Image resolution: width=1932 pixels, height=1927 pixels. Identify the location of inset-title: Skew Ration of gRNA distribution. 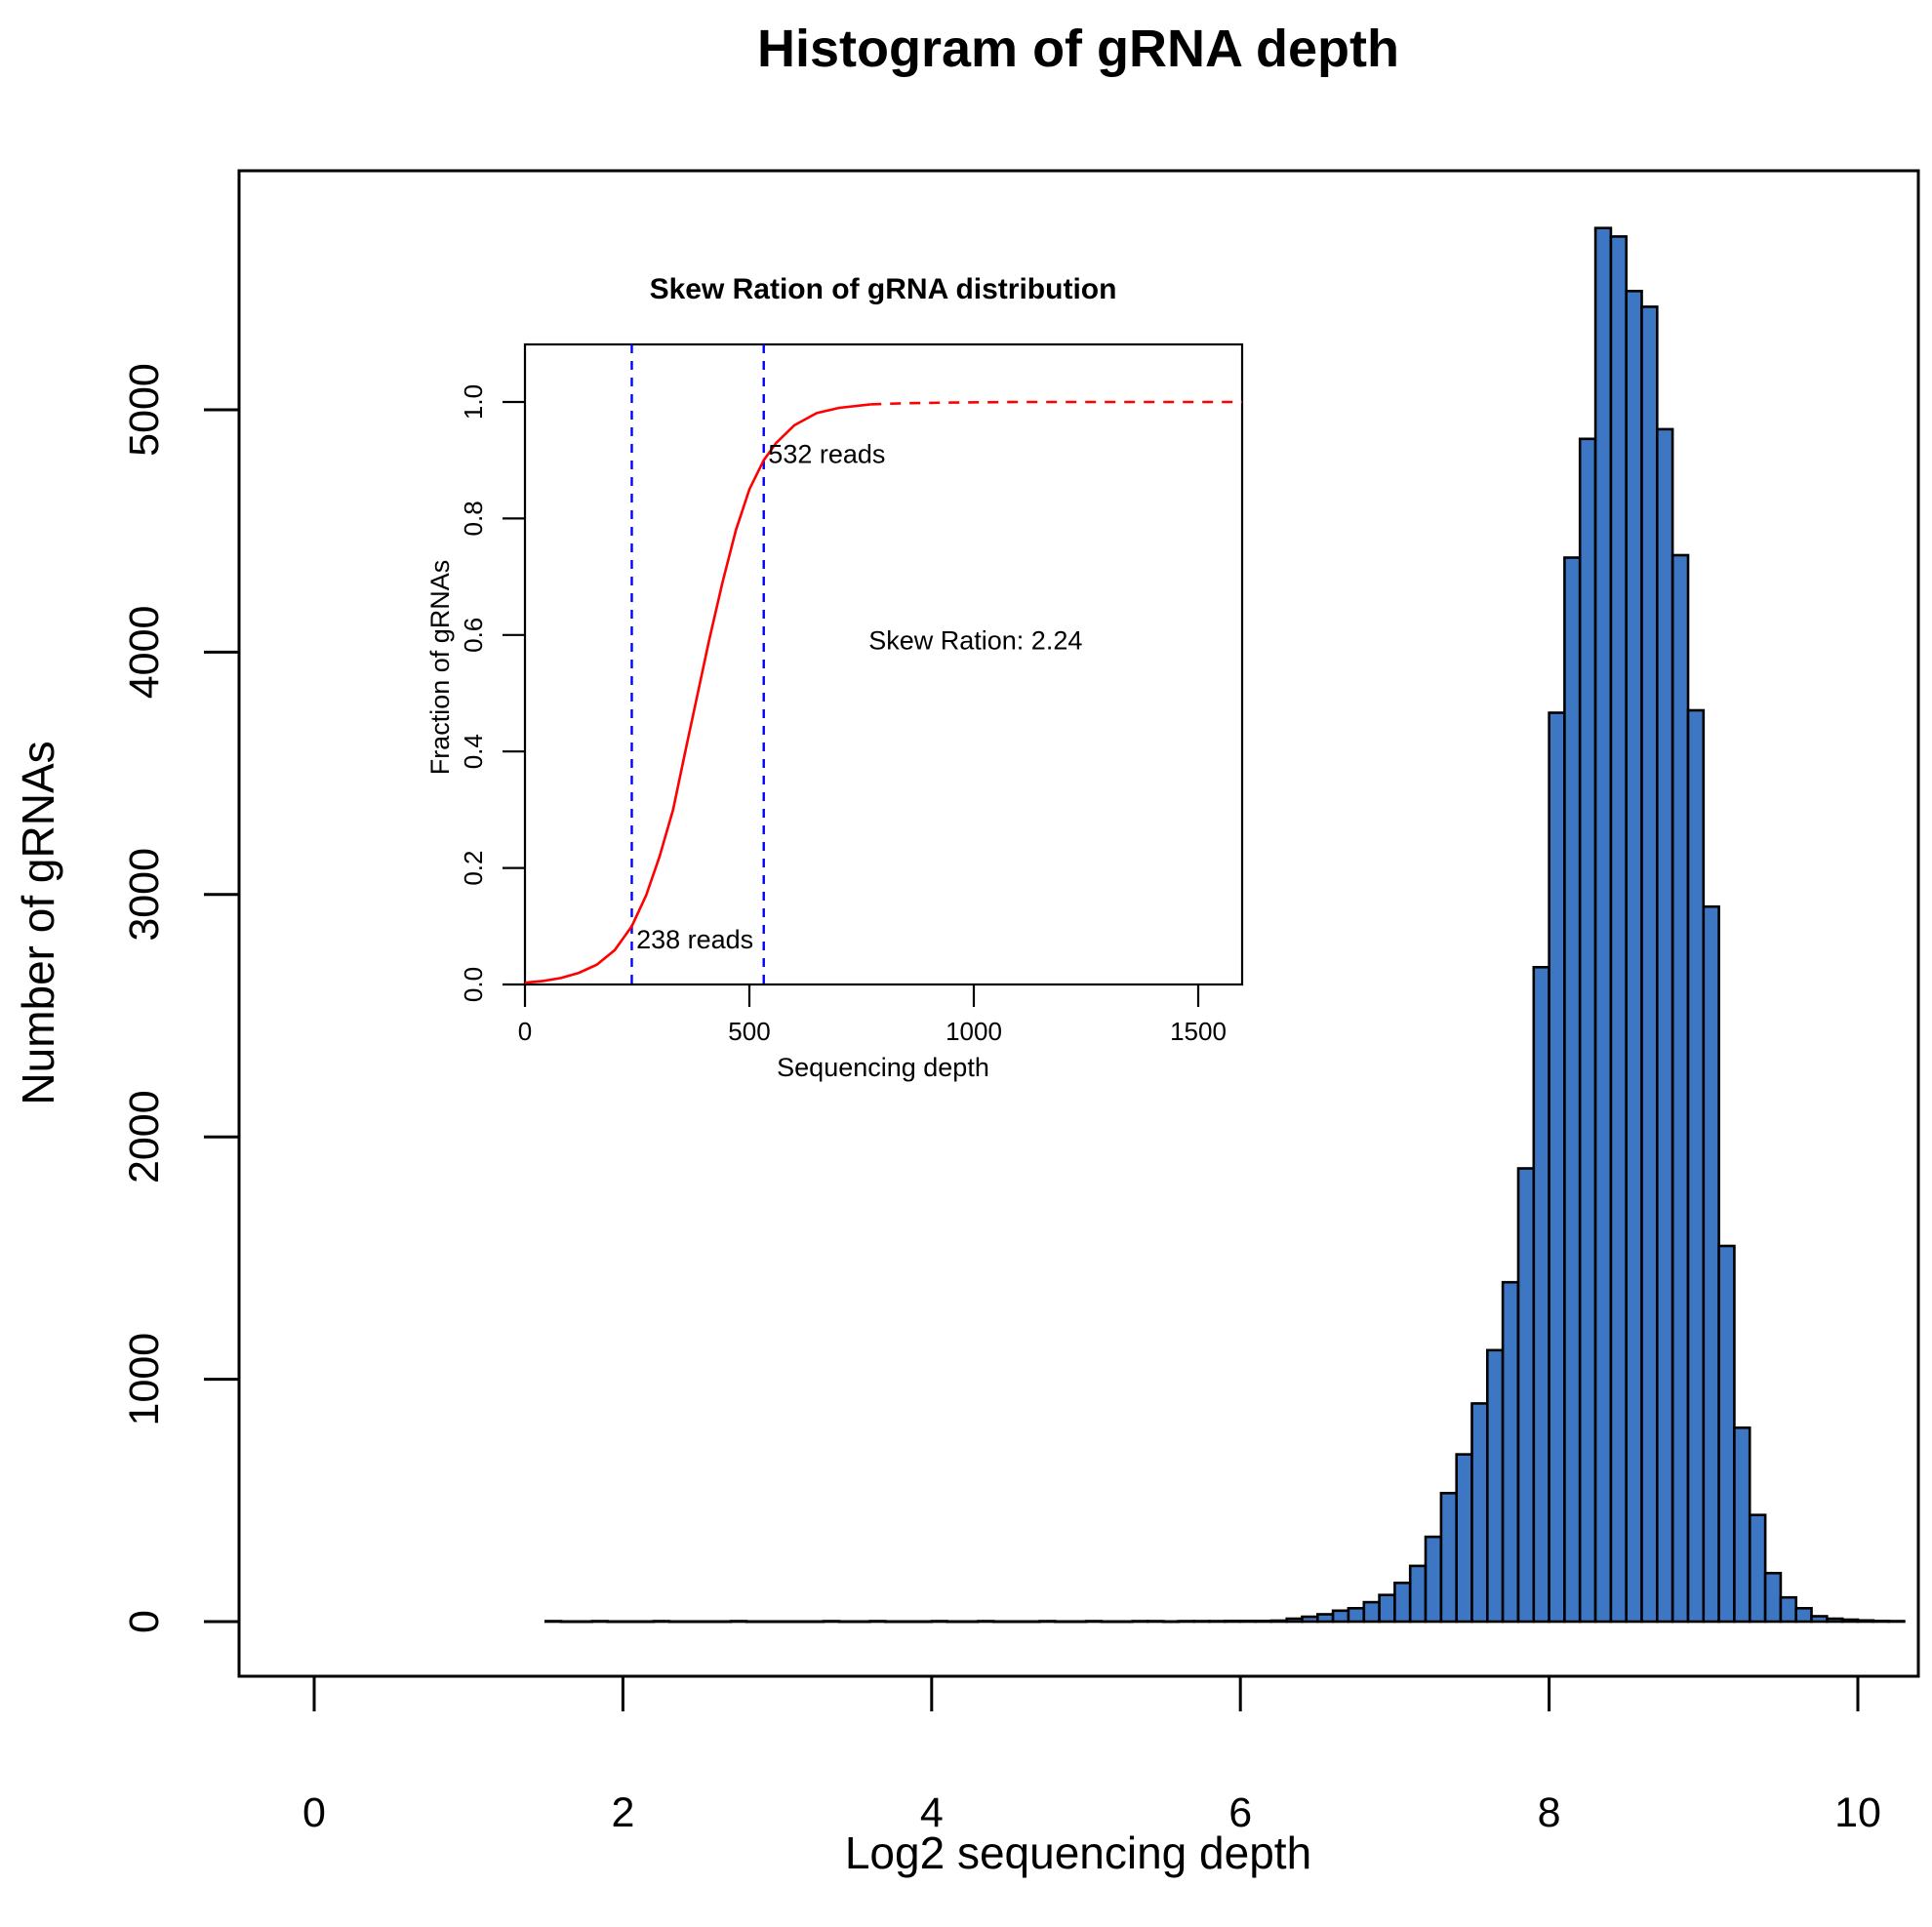
(883, 289).